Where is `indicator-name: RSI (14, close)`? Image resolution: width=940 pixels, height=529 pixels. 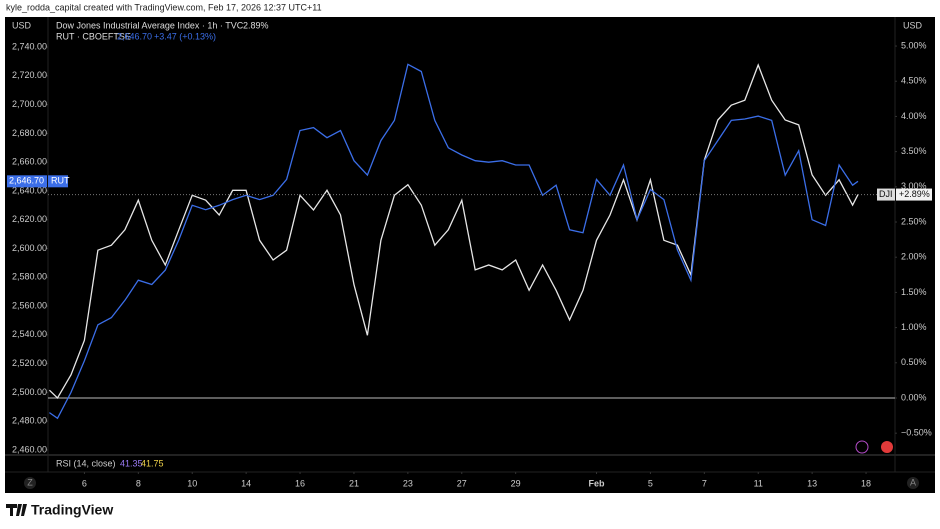 indicator-name: RSI (14, close) is located at coordinates (86, 463).